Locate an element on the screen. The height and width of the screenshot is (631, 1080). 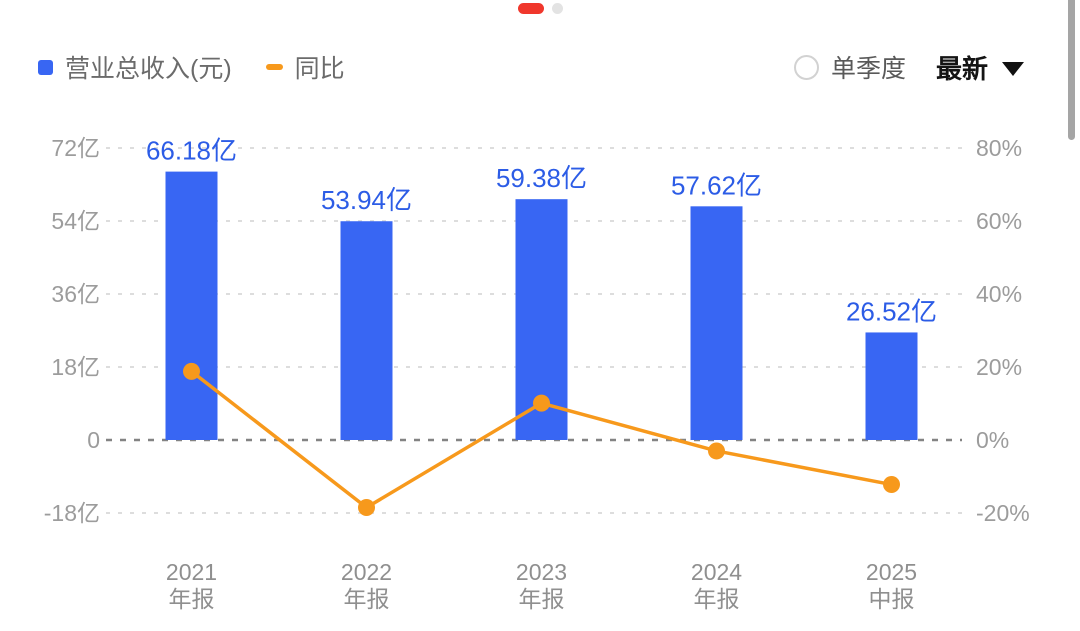
dropdown-selected-value: 最新 is located at coordinates (961, 68).